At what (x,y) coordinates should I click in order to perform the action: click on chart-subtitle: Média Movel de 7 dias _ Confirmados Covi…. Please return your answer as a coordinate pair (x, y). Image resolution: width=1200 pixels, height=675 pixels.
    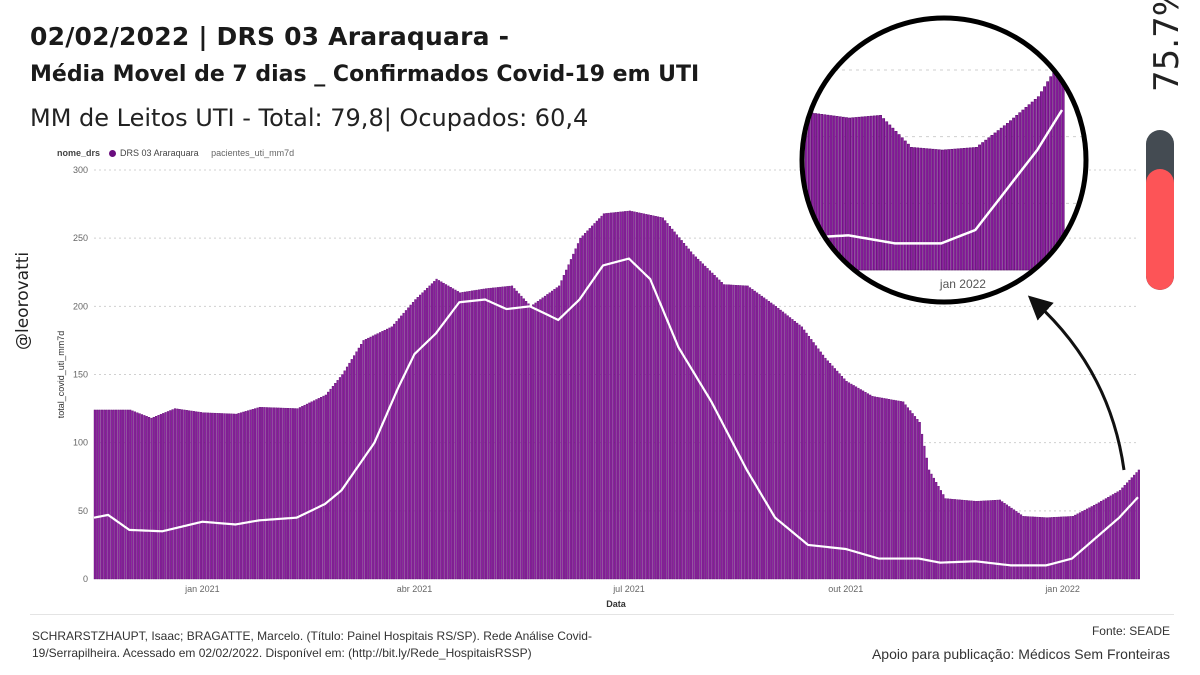
    Looking at the image, I should click on (365, 74).